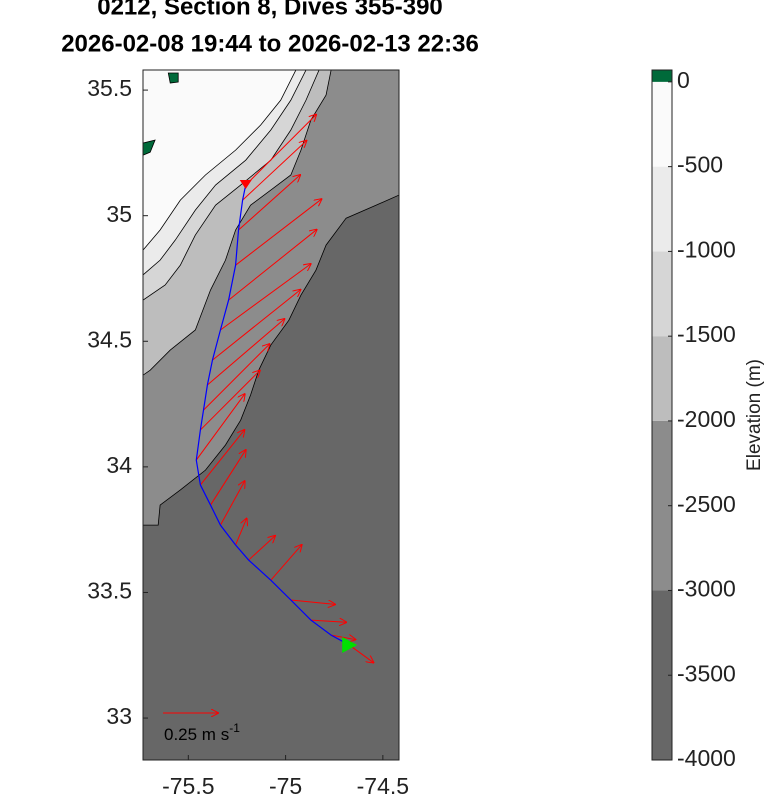  What do you see at coordinates (754, 415) in the screenshot?
I see `colorbar-label: Elevation (m)` at bounding box center [754, 415].